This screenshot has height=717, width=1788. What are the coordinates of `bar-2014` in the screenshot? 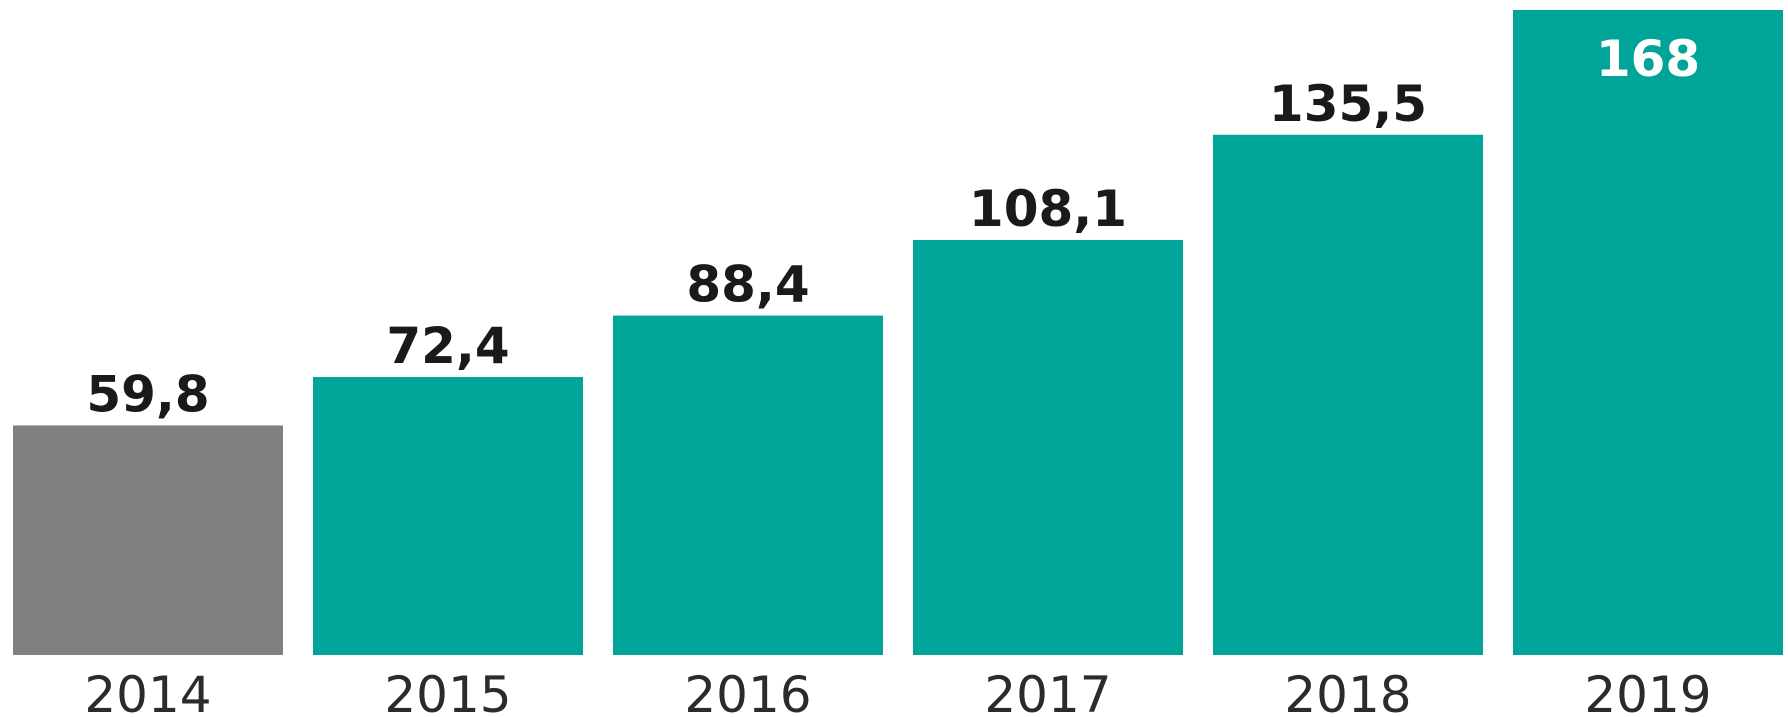 It's located at (148, 540).